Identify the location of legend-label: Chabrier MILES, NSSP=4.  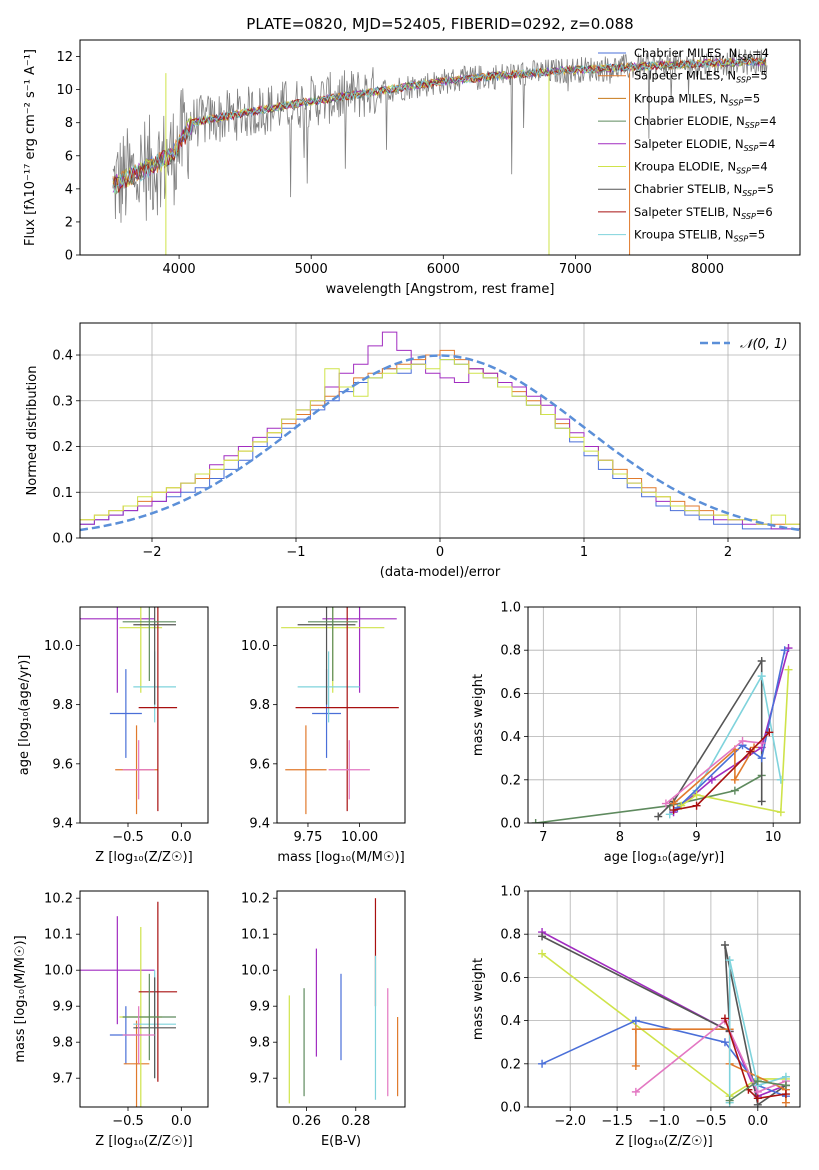
(701, 54).